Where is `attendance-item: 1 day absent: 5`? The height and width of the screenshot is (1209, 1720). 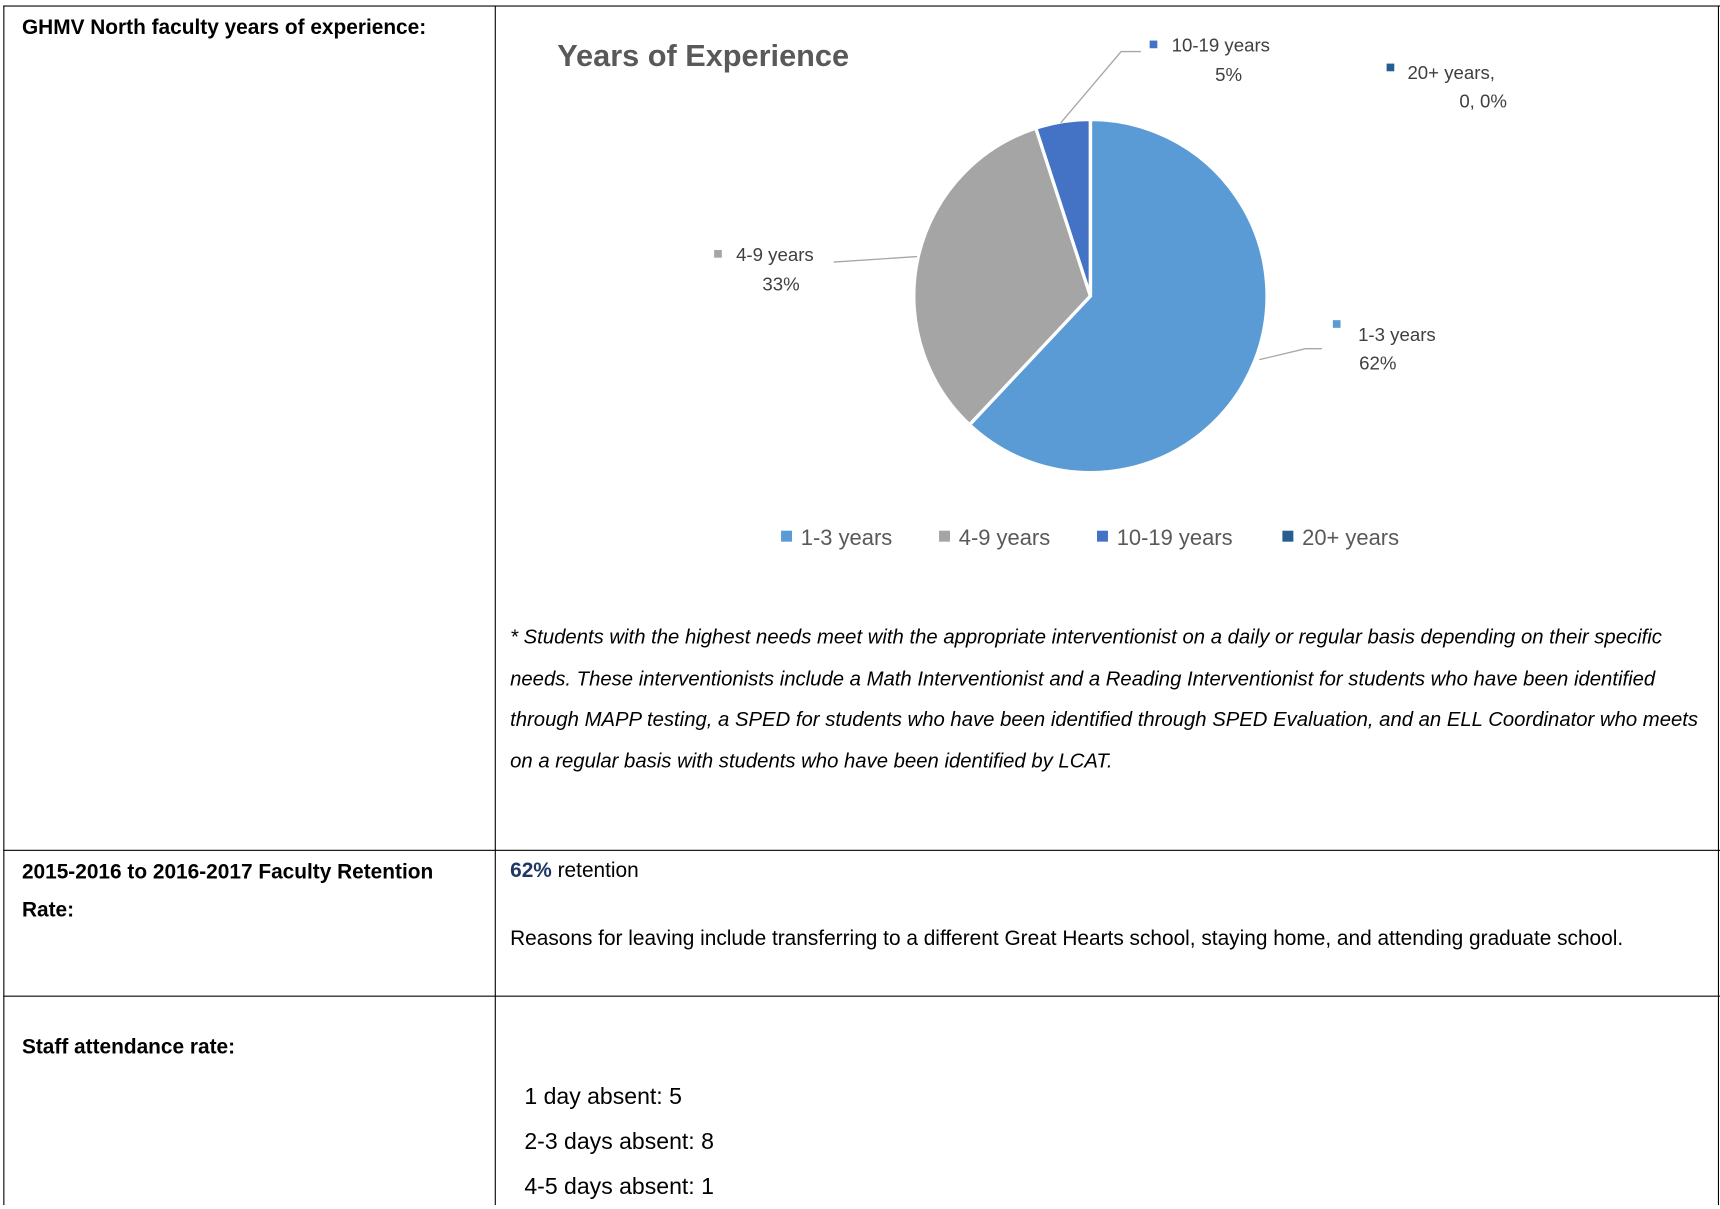 attendance-item: 1 day absent: 5 is located at coordinates (603, 1097).